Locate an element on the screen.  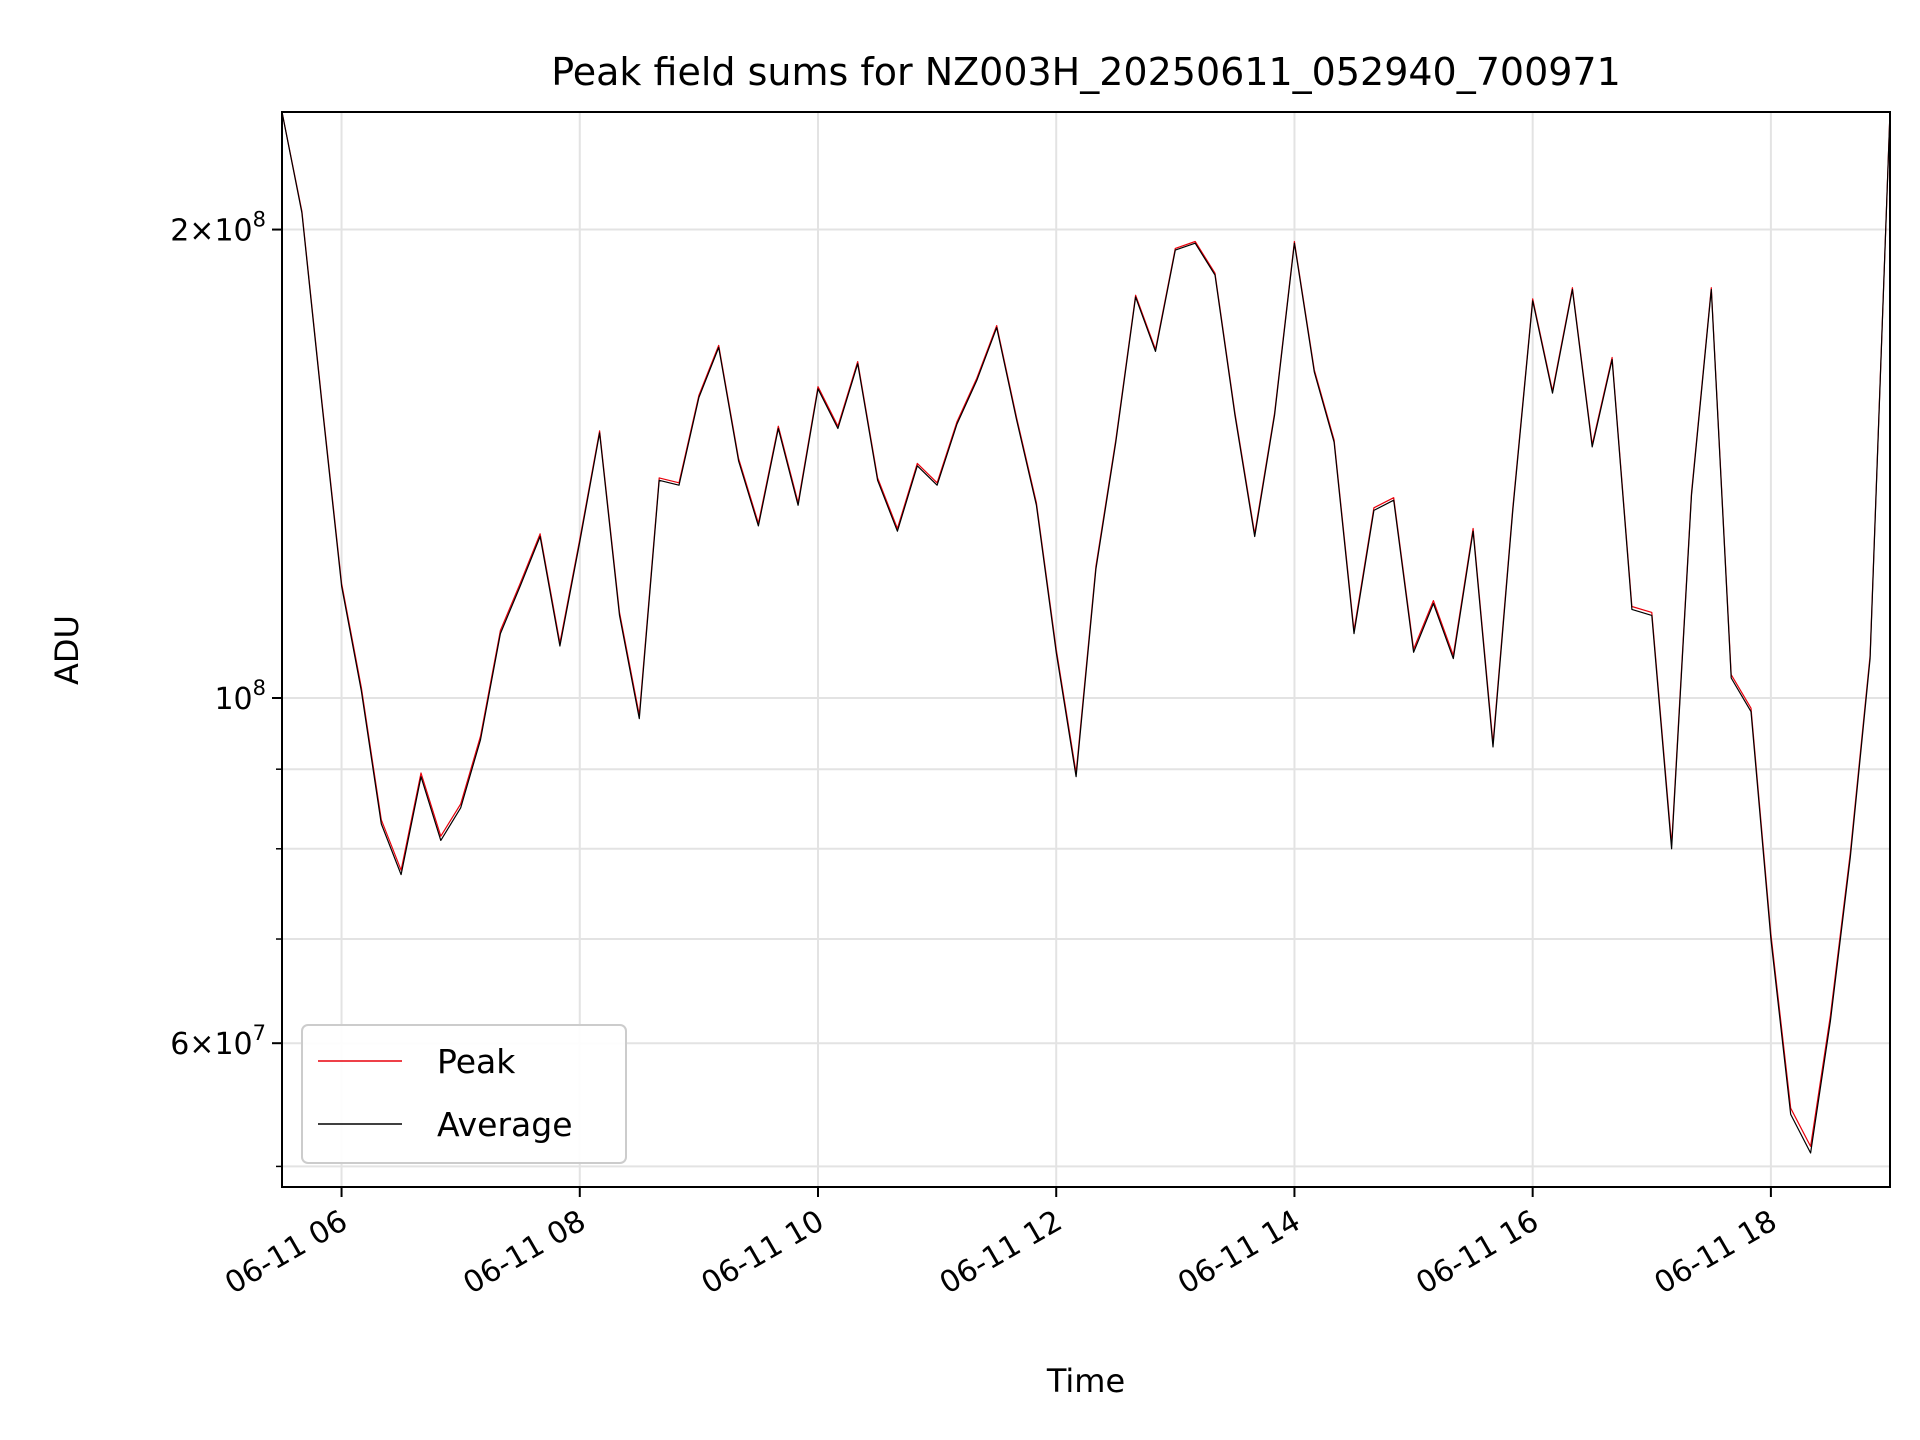
x-axis-label: Time is located at coordinates (1085, 1381).